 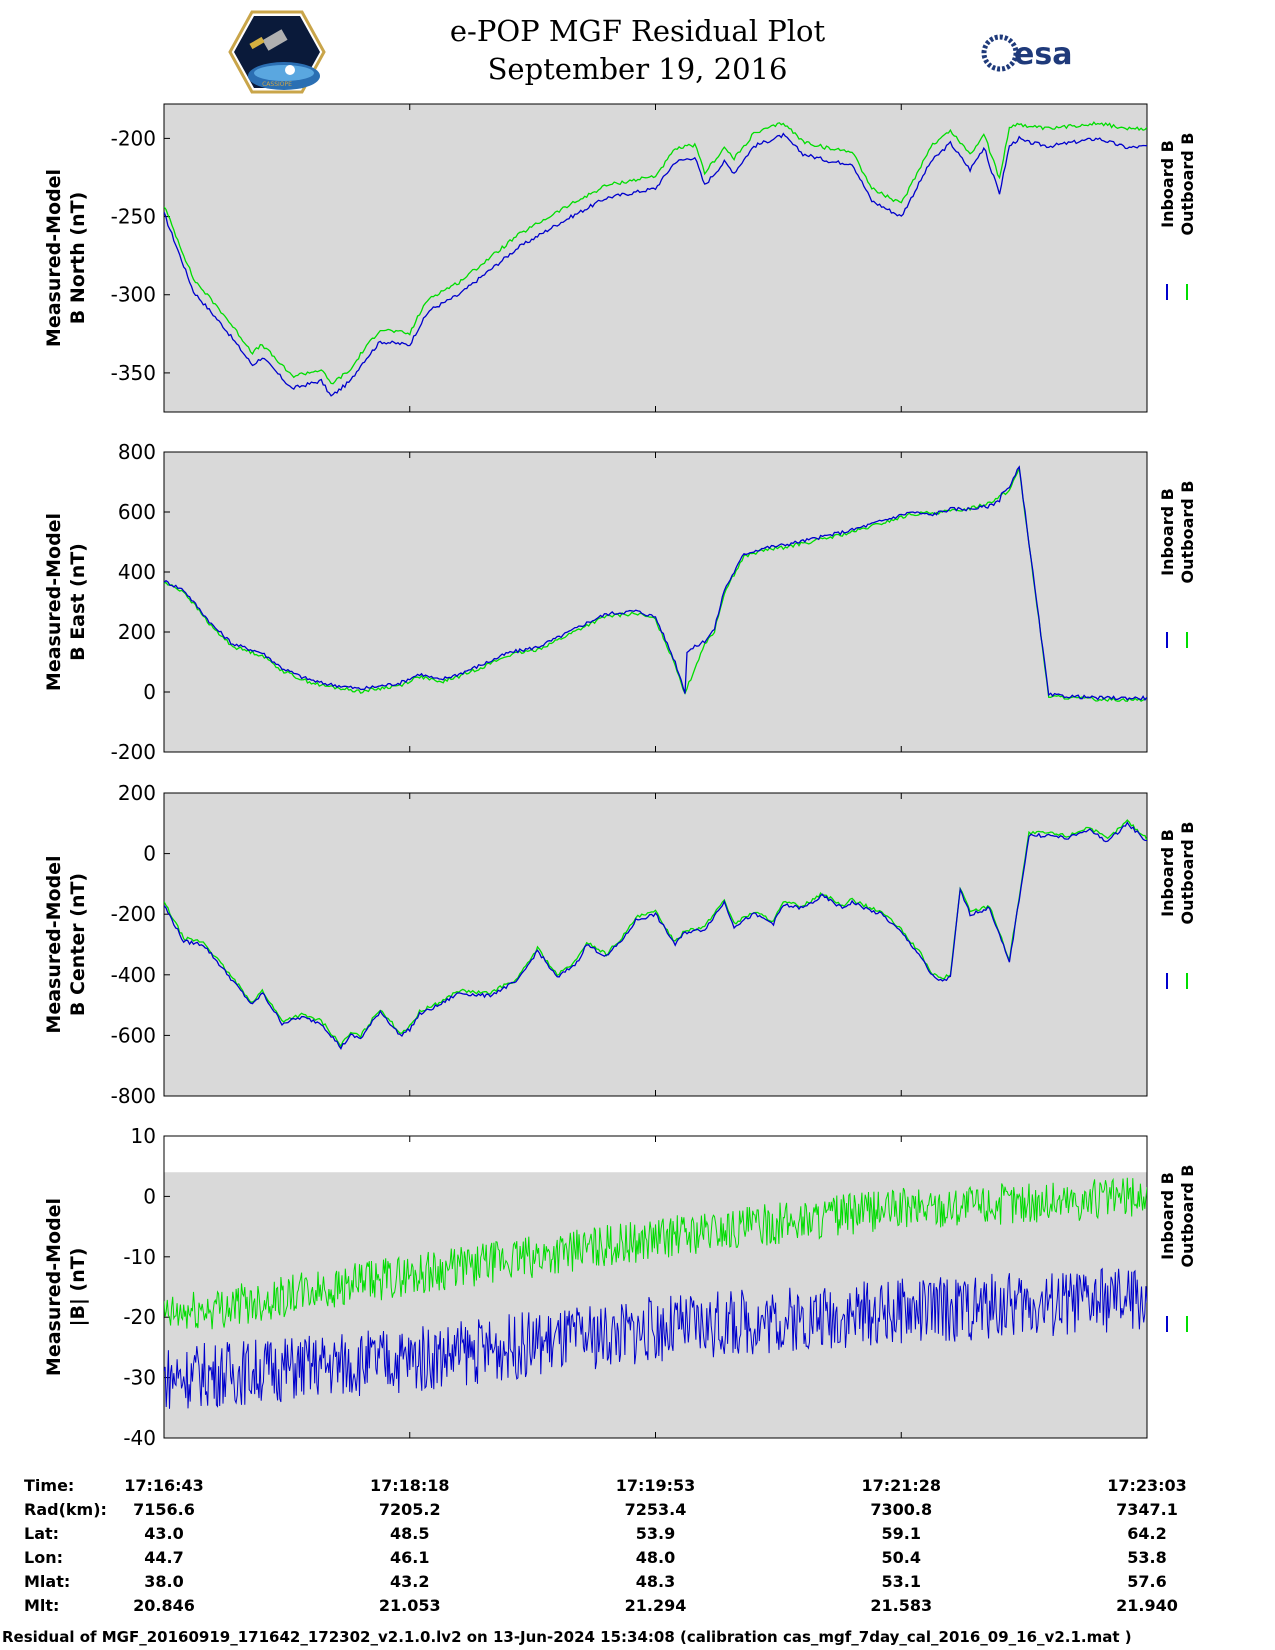 What do you see at coordinates (133, 1035) in the screenshot?
I see `y-tick-label: -600` at bounding box center [133, 1035].